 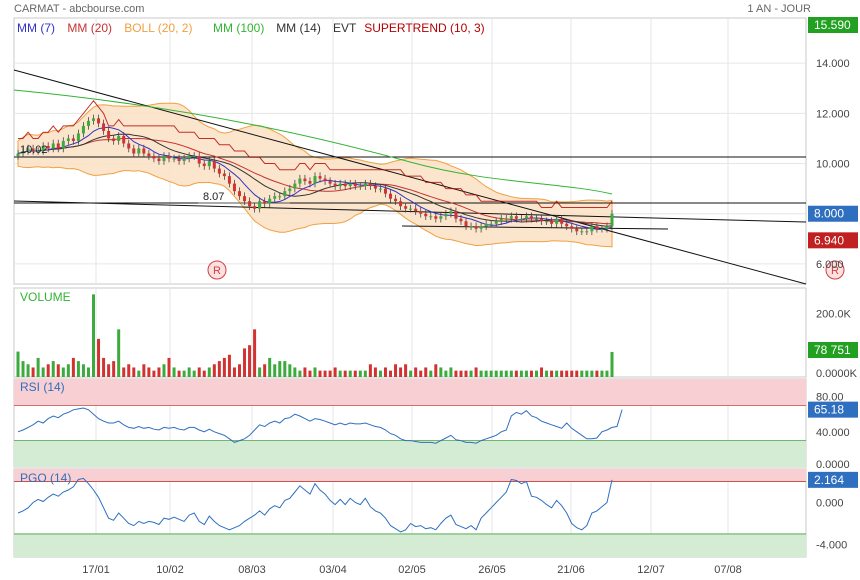 I want to click on price-last-tag-bg, so click(x=833, y=240).